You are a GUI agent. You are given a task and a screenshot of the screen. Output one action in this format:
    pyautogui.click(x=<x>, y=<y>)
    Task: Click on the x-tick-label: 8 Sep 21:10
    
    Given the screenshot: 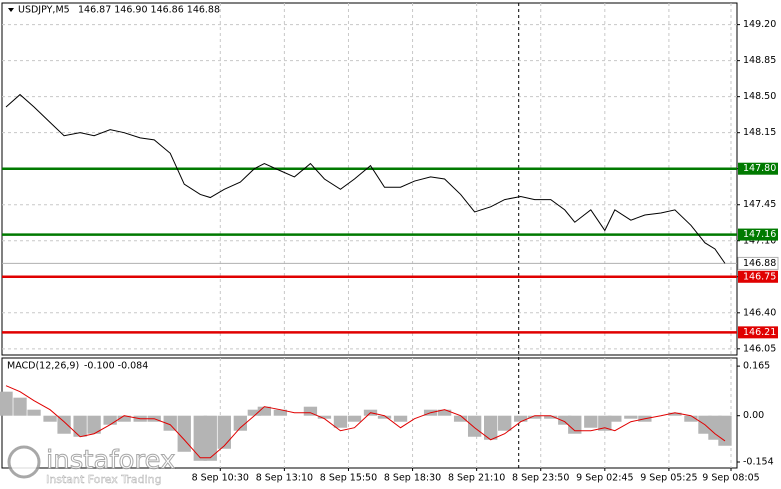 What is the action you would take?
    pyautogui.click(x=476, y=478)
    